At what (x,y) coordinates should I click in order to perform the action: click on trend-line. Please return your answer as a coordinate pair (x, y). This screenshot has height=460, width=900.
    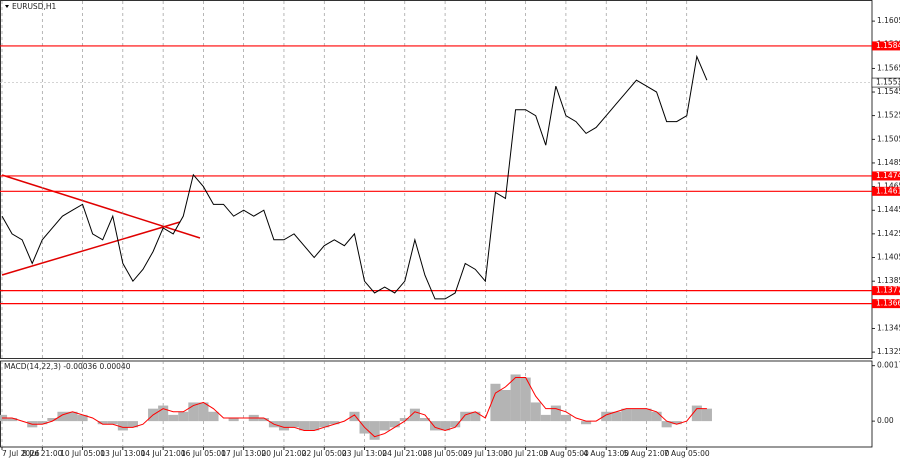
    Looking at the image, I should click on (101, 206).